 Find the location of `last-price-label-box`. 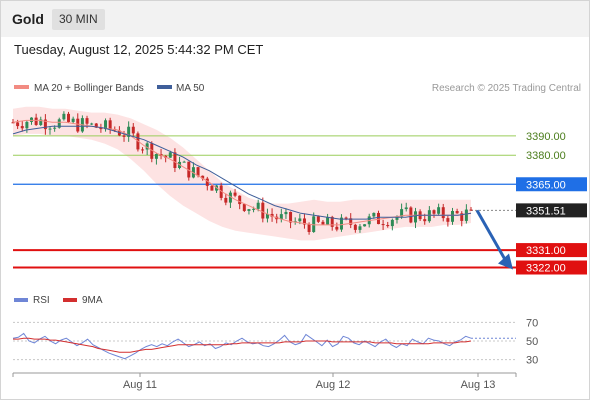

last-price-label-box is located at coordinates (551, 210).